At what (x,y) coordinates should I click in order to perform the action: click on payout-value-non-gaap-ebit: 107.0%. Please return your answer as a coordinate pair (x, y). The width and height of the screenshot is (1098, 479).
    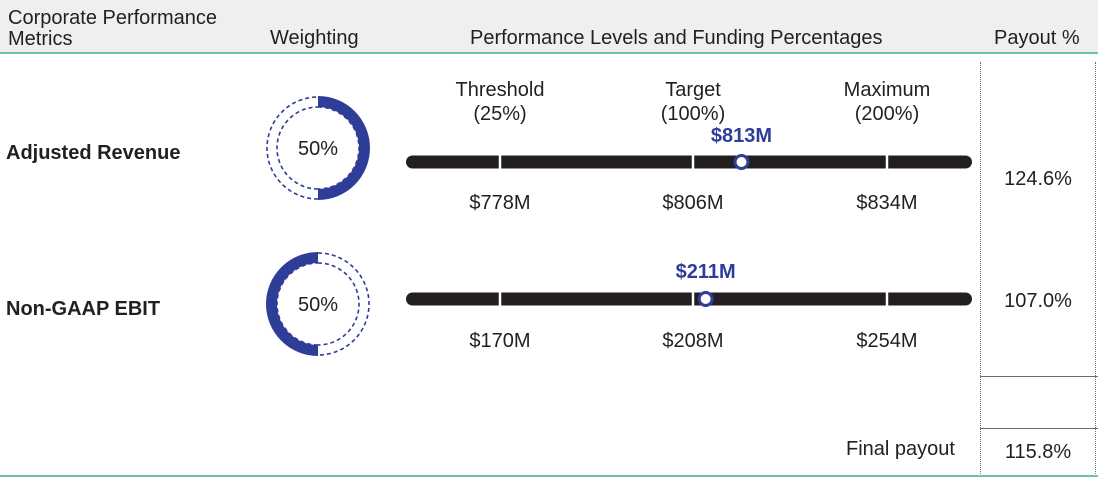
    Looking at the image, I should click on (1038, 301).